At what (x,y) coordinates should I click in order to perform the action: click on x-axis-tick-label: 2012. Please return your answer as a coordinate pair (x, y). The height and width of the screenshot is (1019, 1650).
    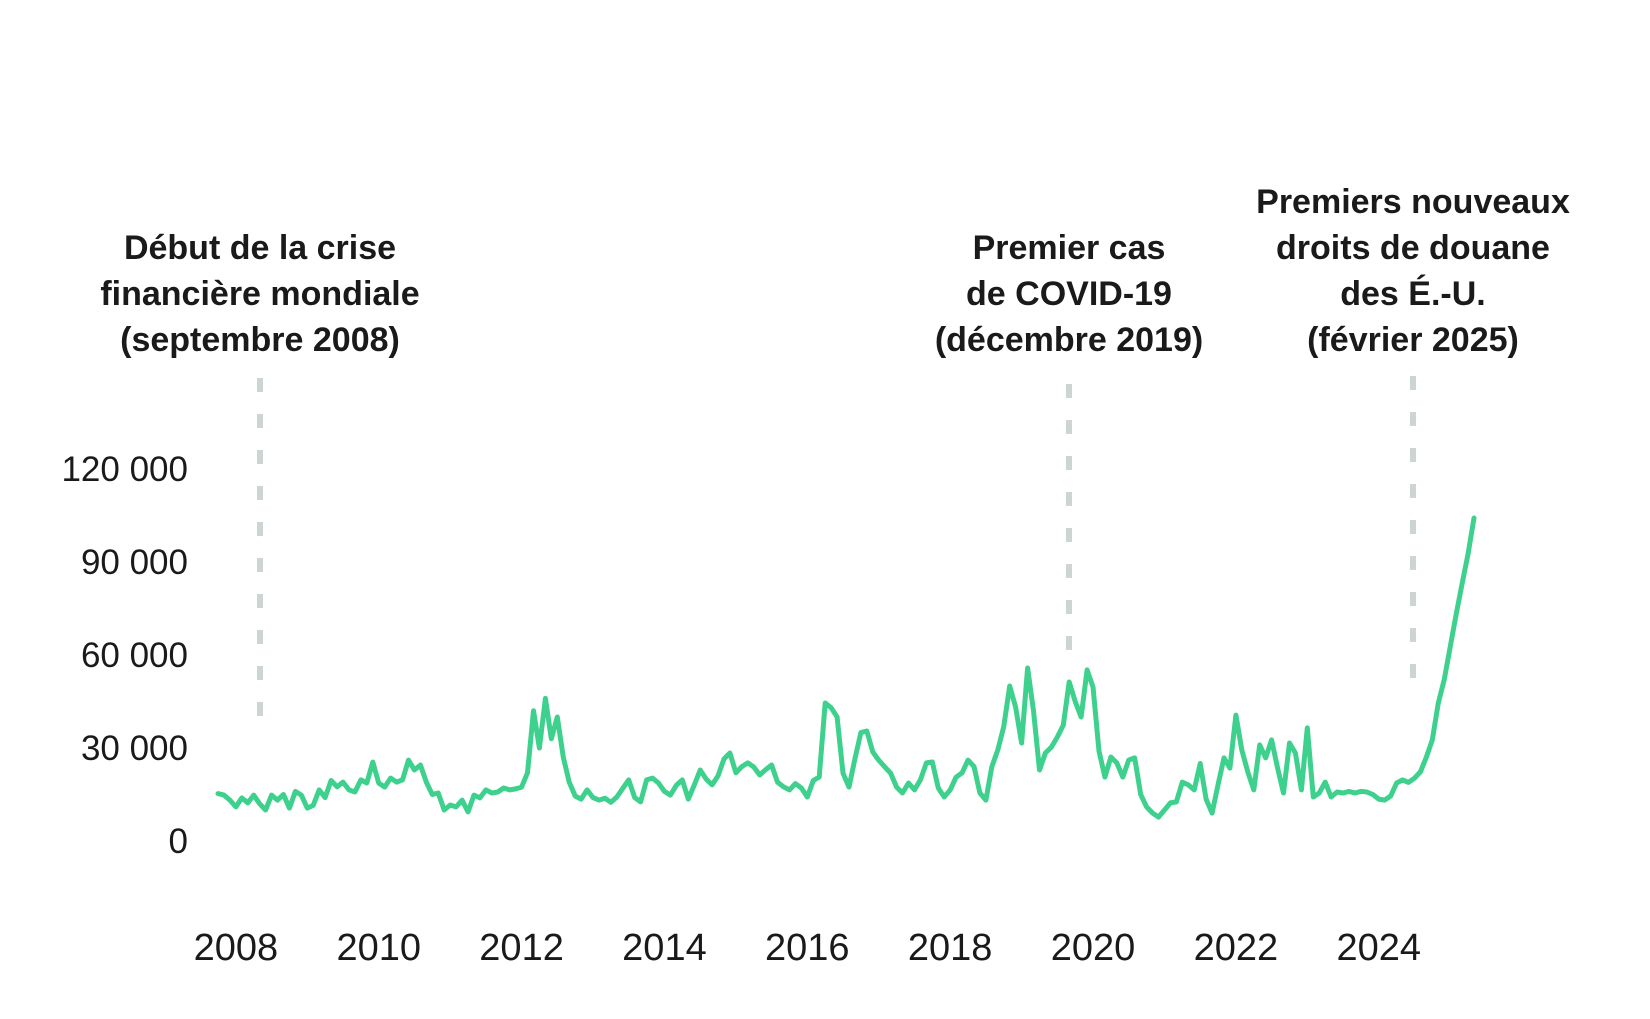
    Looking at the image, I should click on (521, 948).